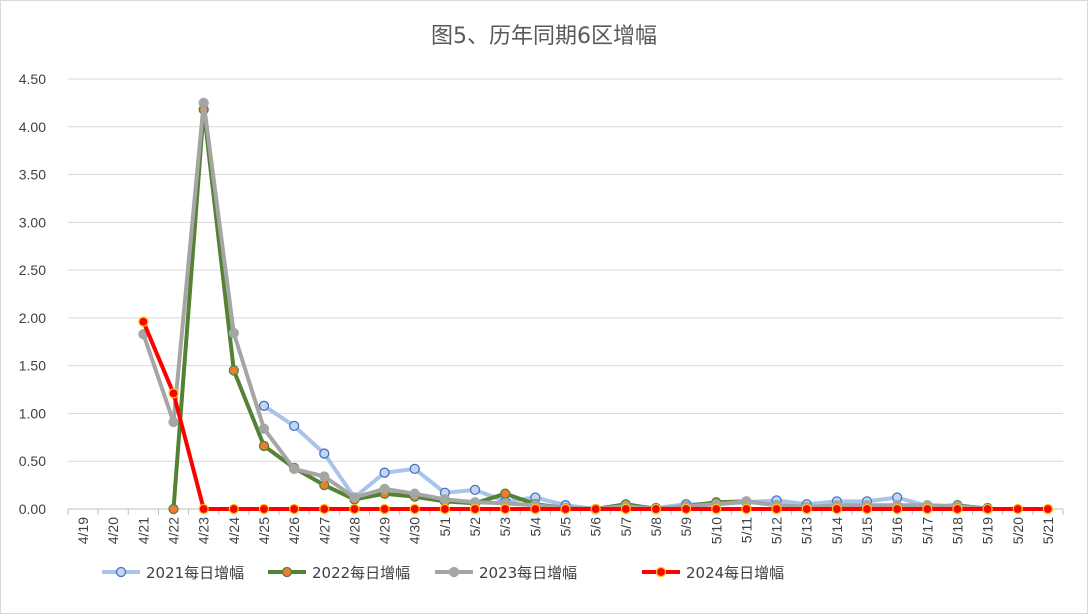 The image size is (1088, 614). I want to click on x-tick-label: 4/21, so click(143, 530).